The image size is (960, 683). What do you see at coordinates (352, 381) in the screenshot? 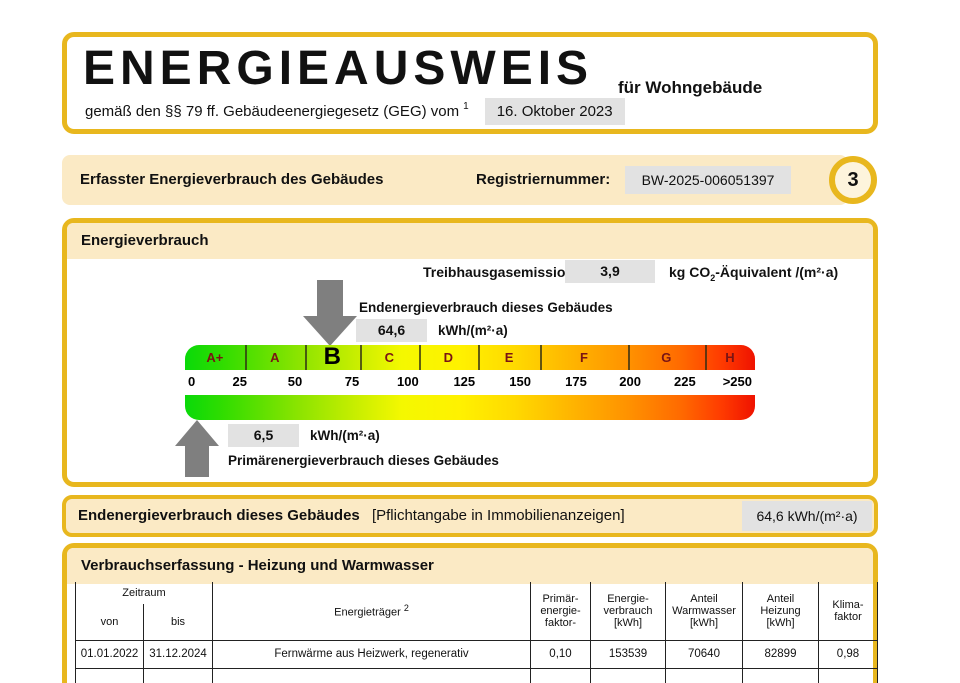
I see `scale-tick-75: 75` at bounding box center [352, 381].